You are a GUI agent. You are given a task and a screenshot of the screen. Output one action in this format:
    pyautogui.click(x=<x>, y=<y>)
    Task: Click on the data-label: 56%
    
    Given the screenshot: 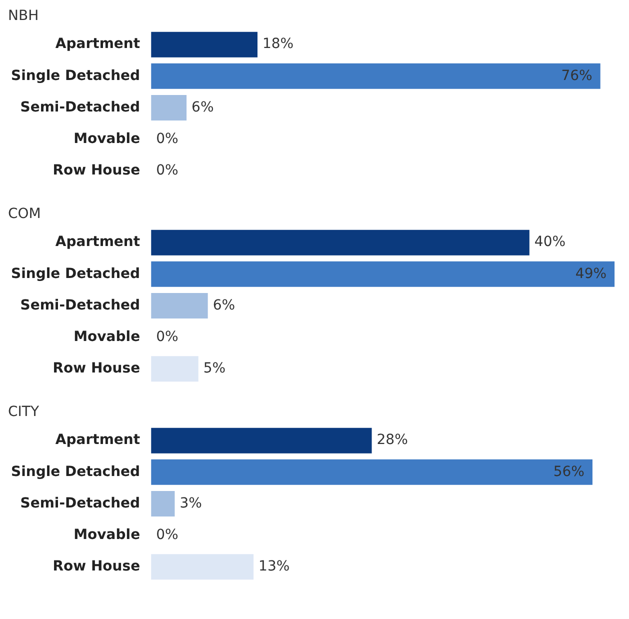 What is the action you would take?
    pyautogui.click(x=568, y=472)
    